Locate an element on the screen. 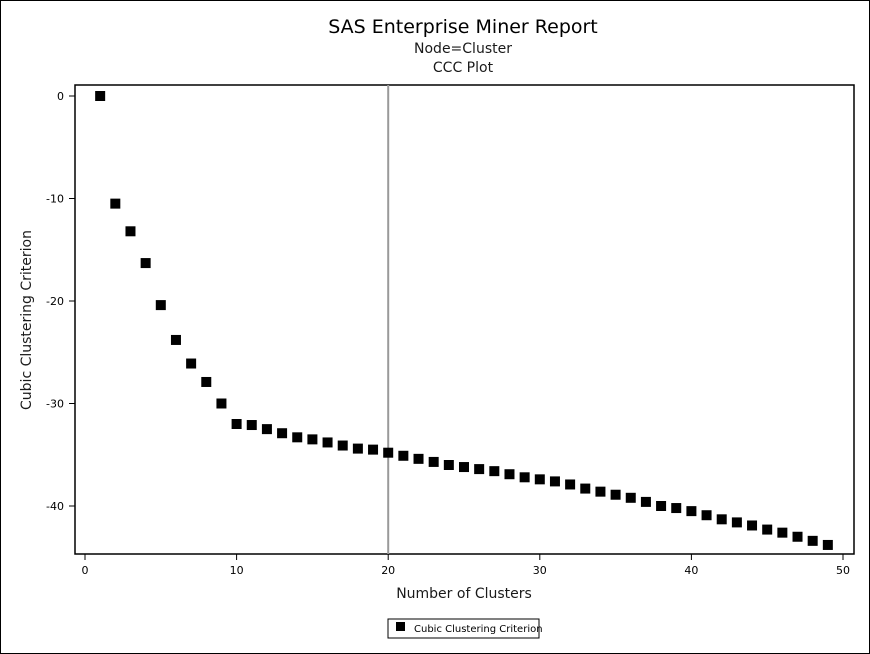 The width and height of the screenshot is (870, 654). y-tick-label: -30 is located at coordinates (55, 404).